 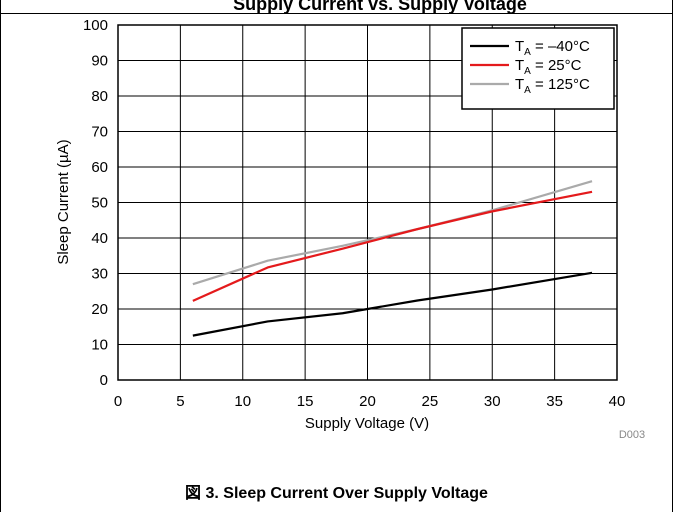 I want to click on x-tick-label: 0, so click(x=118, y=401).